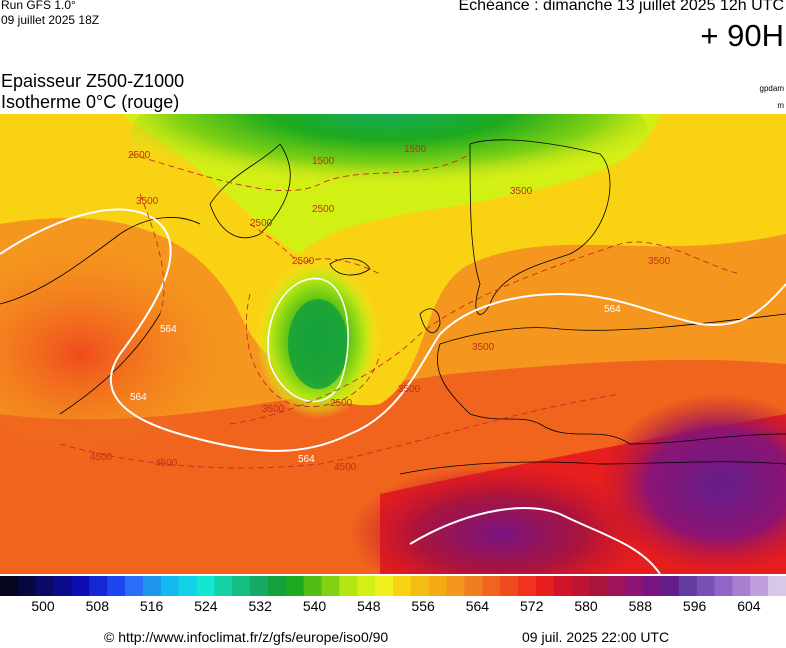 Image resolution: width=786 pixels, height=648 pixels. Describe the element at coordinates (540, 227) in the screenshot. I see `coast-scandinavia` at that location.